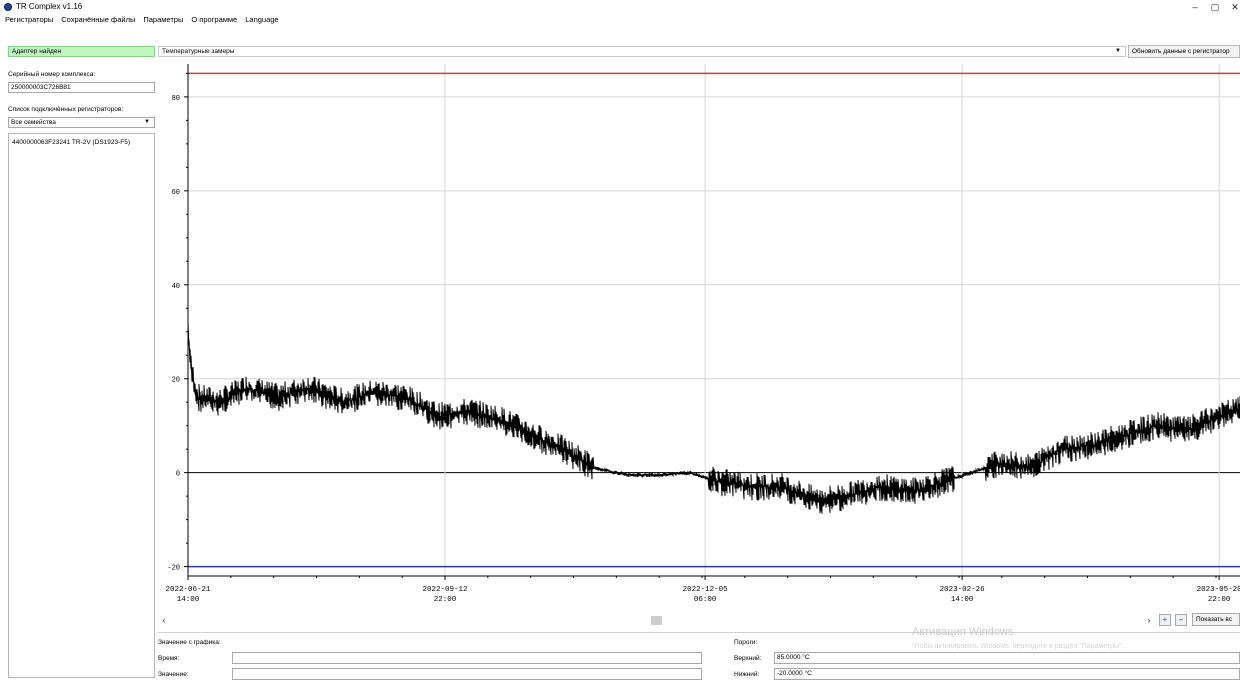  Describe the element at coordinates (81, 87) in the screenshot. I see `serial-number-field: 250000003C726B81` at that location.